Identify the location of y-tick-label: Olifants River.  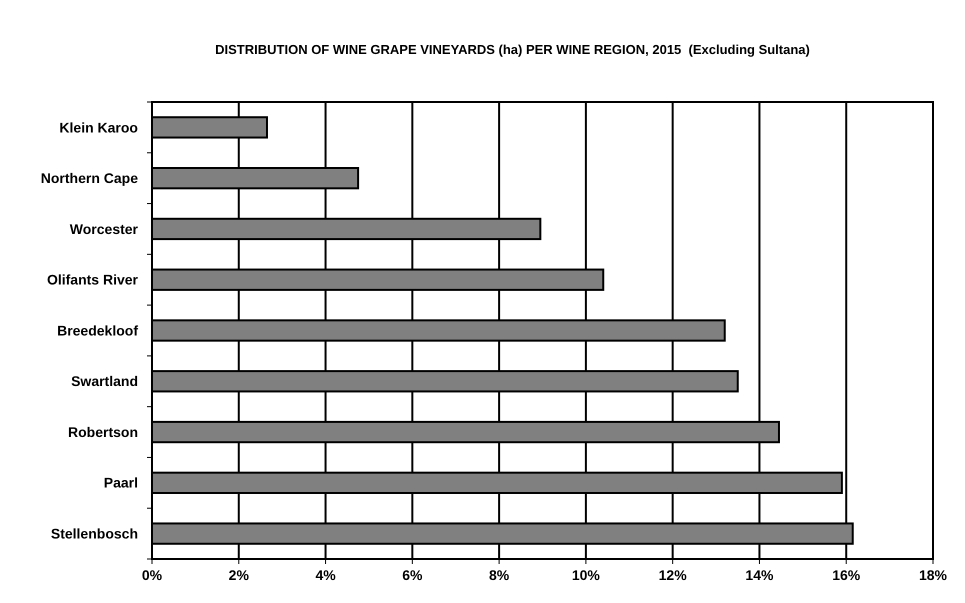
(92, 280).